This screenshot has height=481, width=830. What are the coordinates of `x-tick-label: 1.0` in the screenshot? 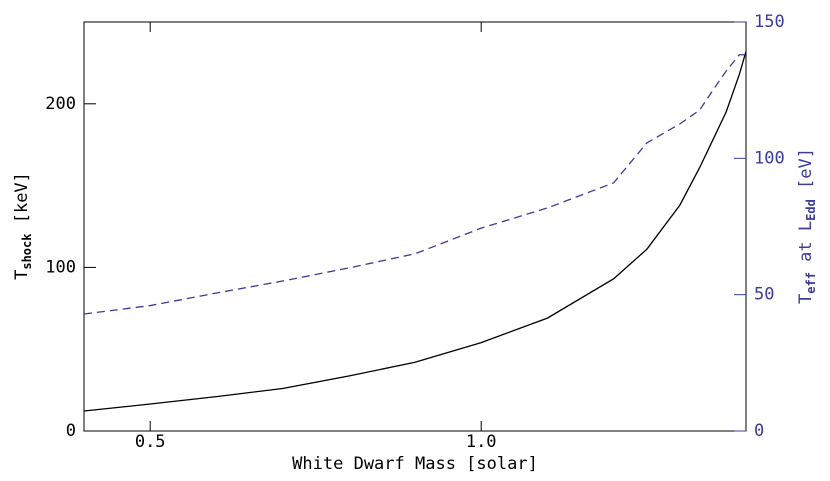 It's located at (481, 442).